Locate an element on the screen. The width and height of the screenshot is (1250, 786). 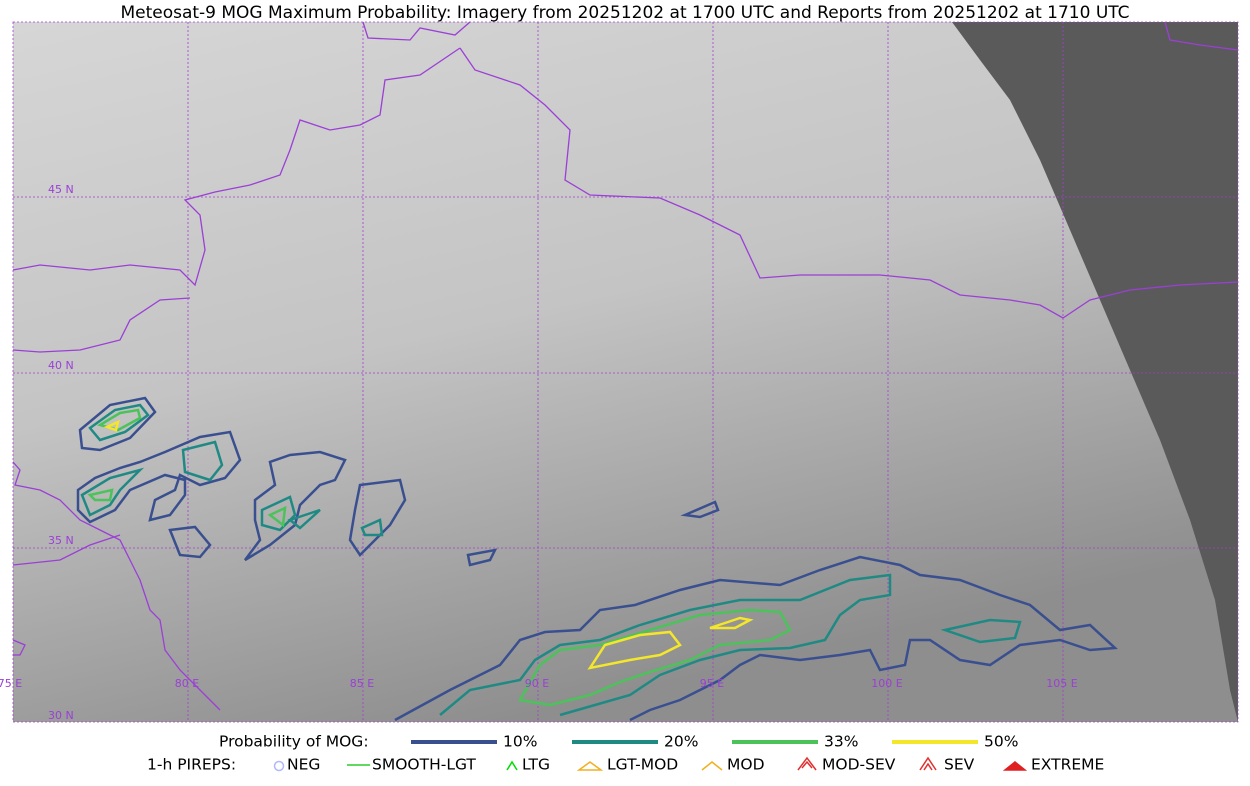
ltg-icon is located at coordinates (512, 765).